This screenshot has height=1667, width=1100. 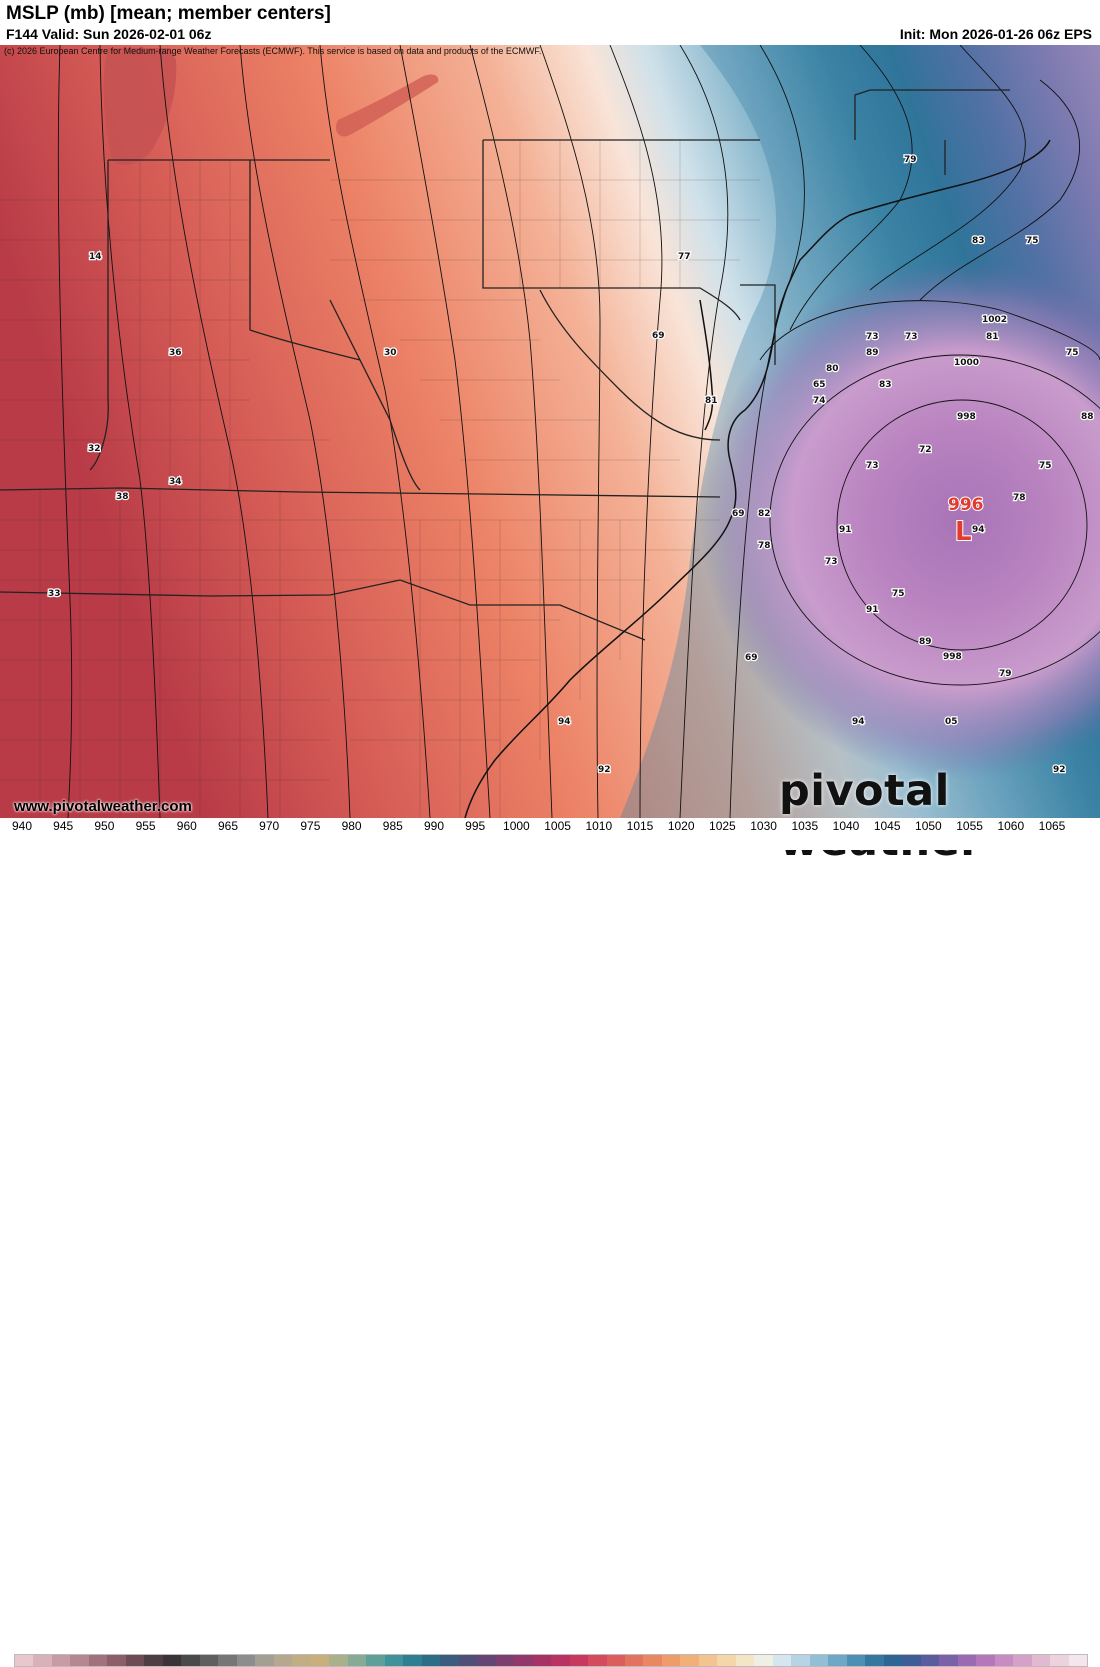 What do you see at coordinates (963, 532) in the screenshot?
I see `low-pressure-symbol: L` at bounding box center [963, 532].